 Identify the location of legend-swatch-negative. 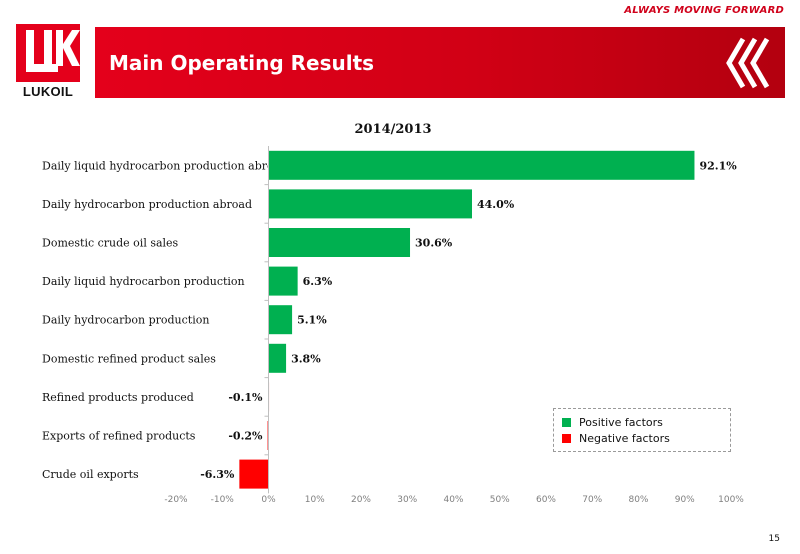
(566, 438).